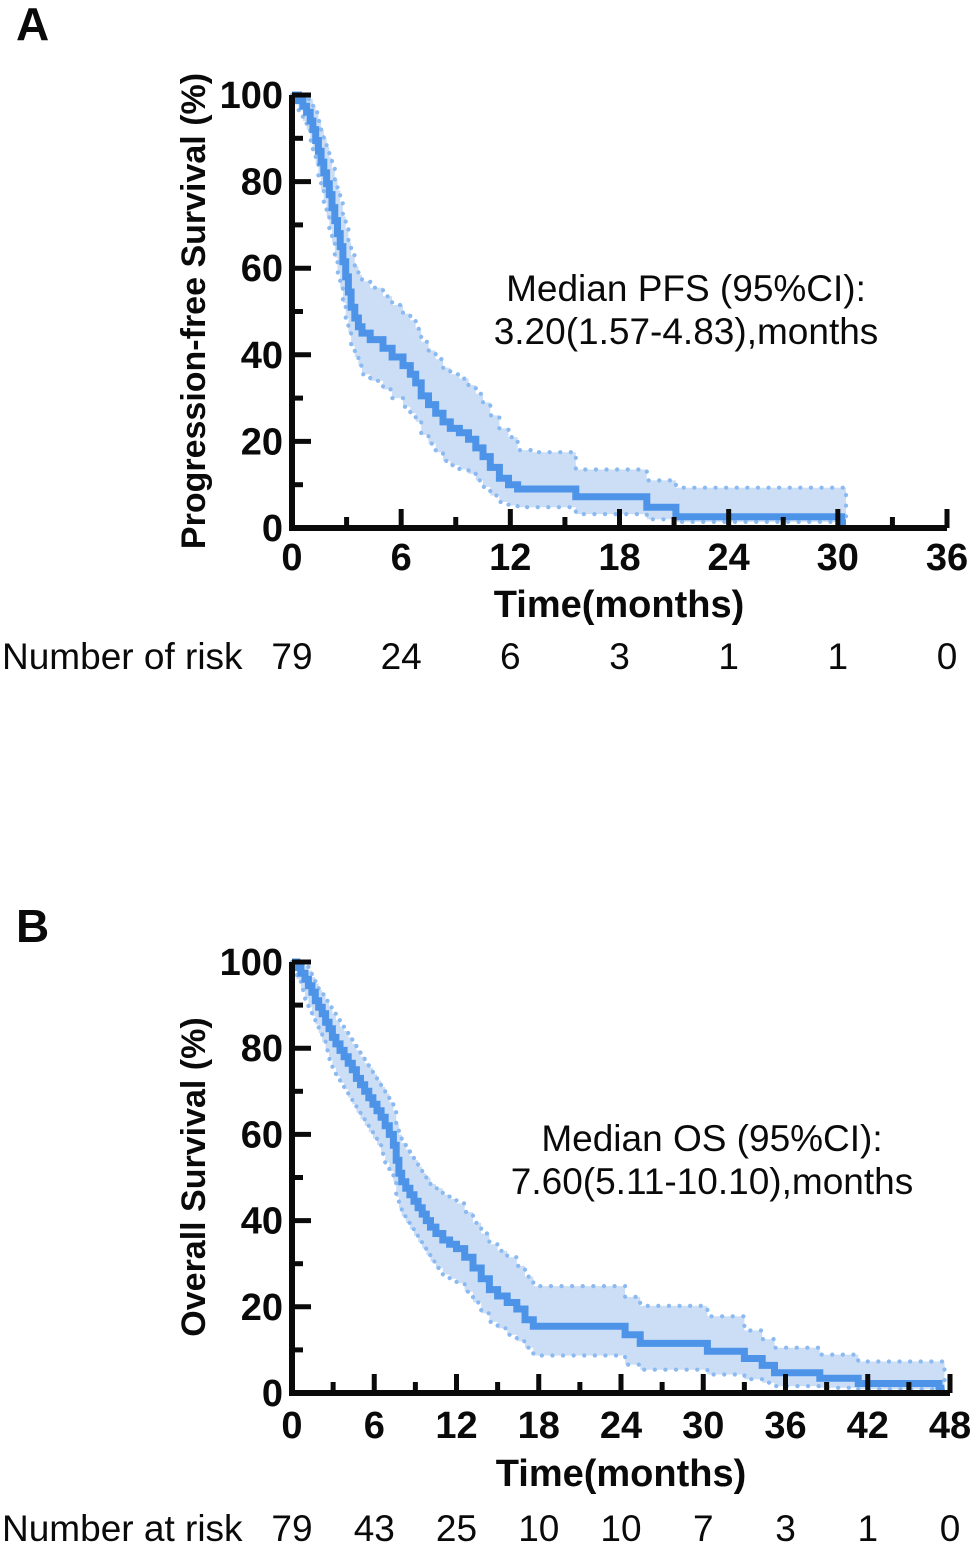 Image resolution: width=971 pixels, height=1552 pixels. What do you see at coordinates (401, 656) in the screenshot?
I see `risk-count: 24` at bounding box center [401, 656].